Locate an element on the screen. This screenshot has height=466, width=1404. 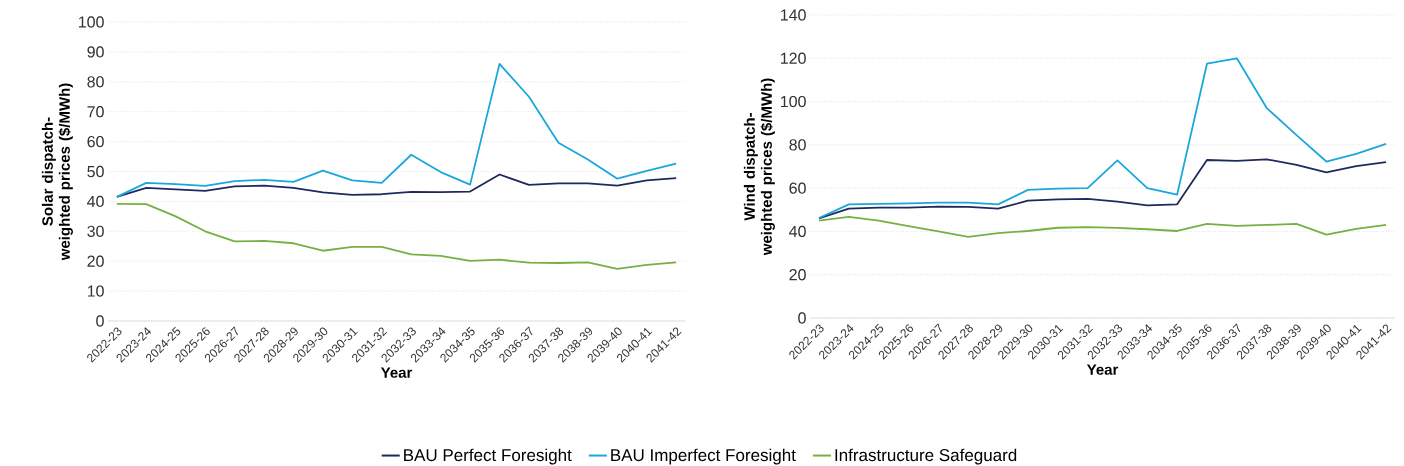
legend-label: BAU Imperfect Foresight is located at coordinates (703, 456).